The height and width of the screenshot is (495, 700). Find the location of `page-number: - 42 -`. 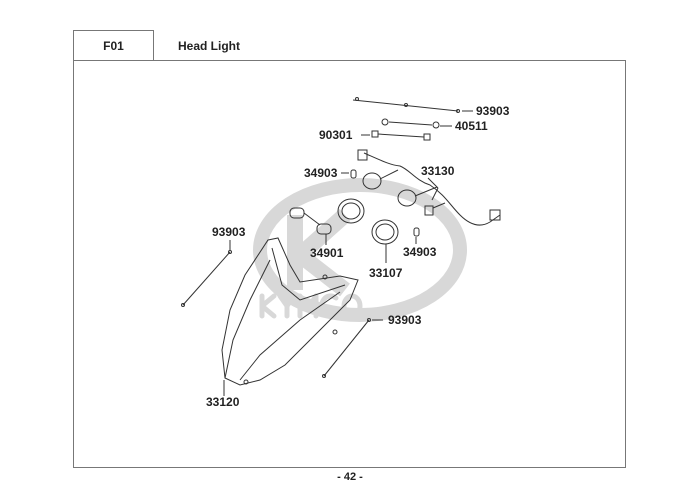

page-number: - 42 - is located at coordinates (350, 477).